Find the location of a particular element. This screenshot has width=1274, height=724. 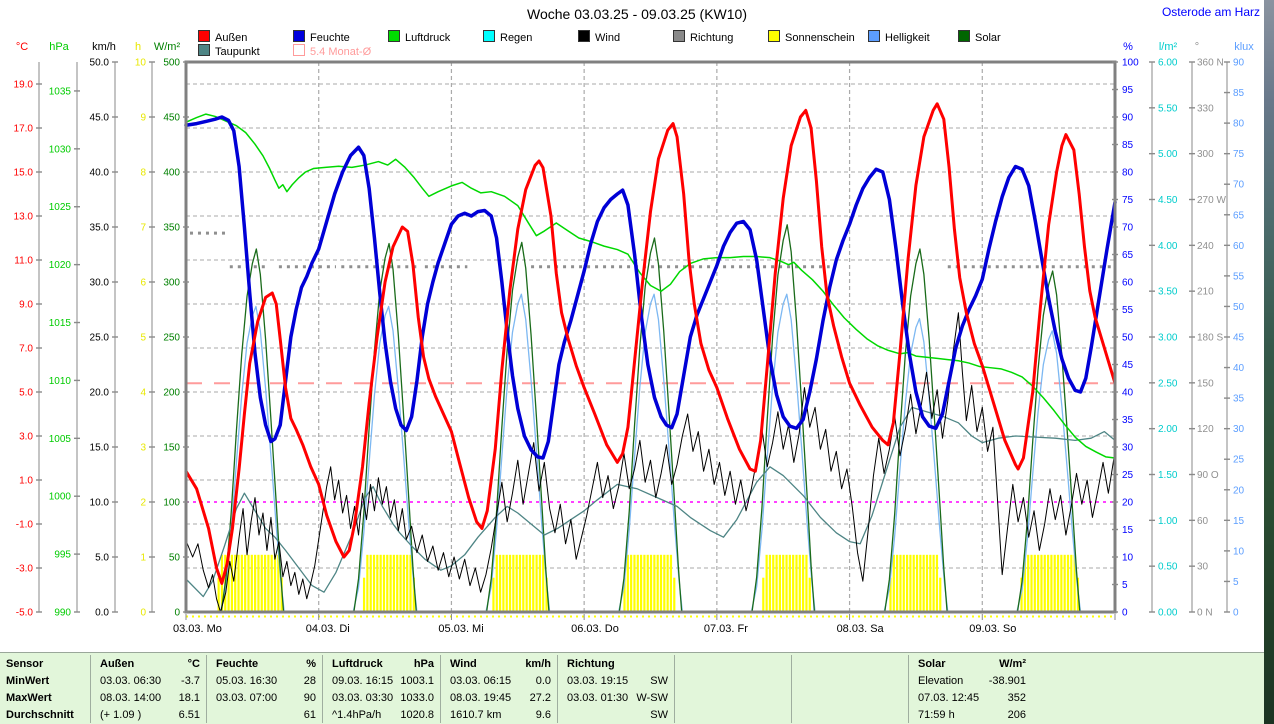

axis-label: 450 is located at coordinates (171, 118).